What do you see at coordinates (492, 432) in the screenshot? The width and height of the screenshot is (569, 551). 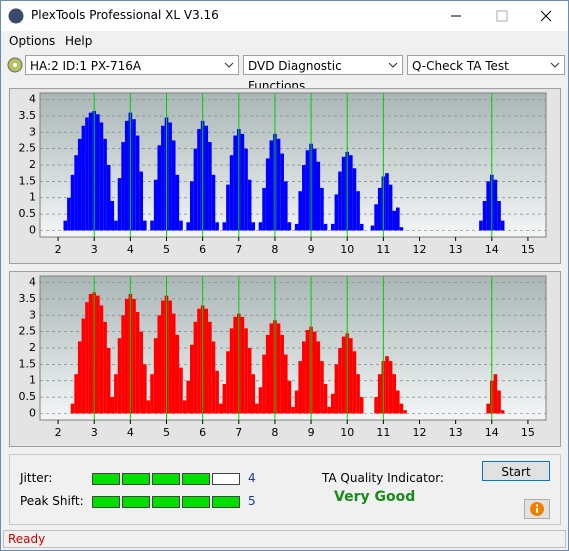 I see `x-tick-label: 14` at bounding box center [492, 432].